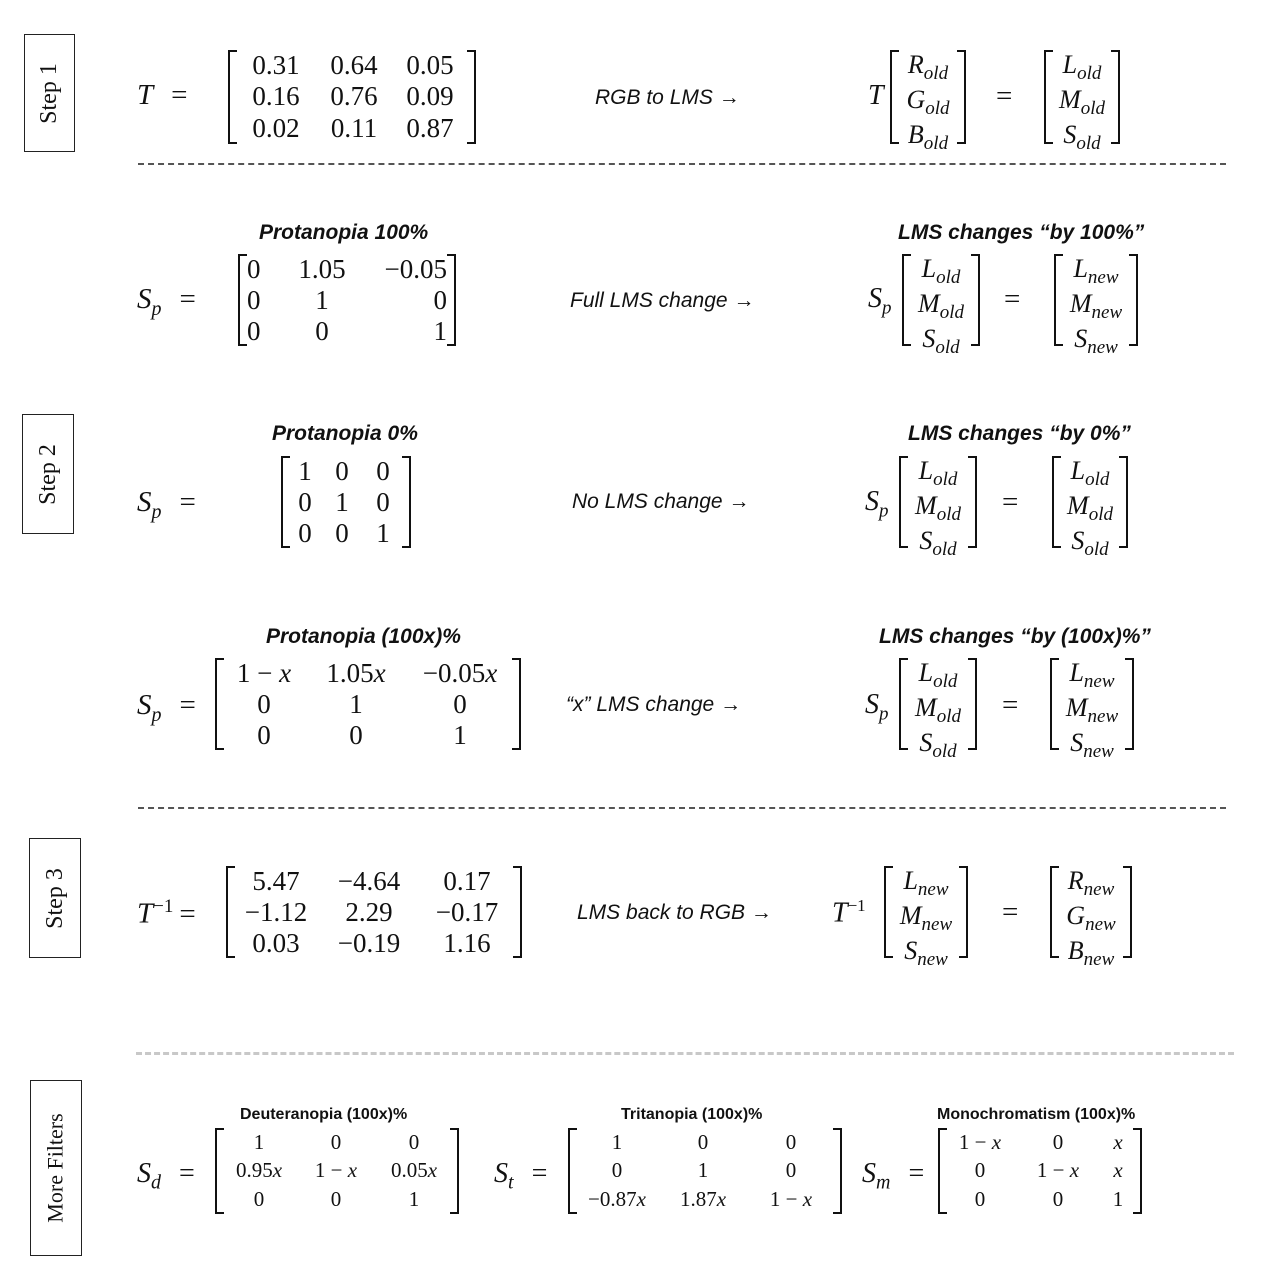 This screenshot has height=1274, width=1262. What do you see at coordinates (352, 97) in the screenshot?
I see `row1-matrix: 0.31 0.64 0.05 0.16 0.76 0.09 0.02 0.11 0.87` at bounding box center [352, 97].